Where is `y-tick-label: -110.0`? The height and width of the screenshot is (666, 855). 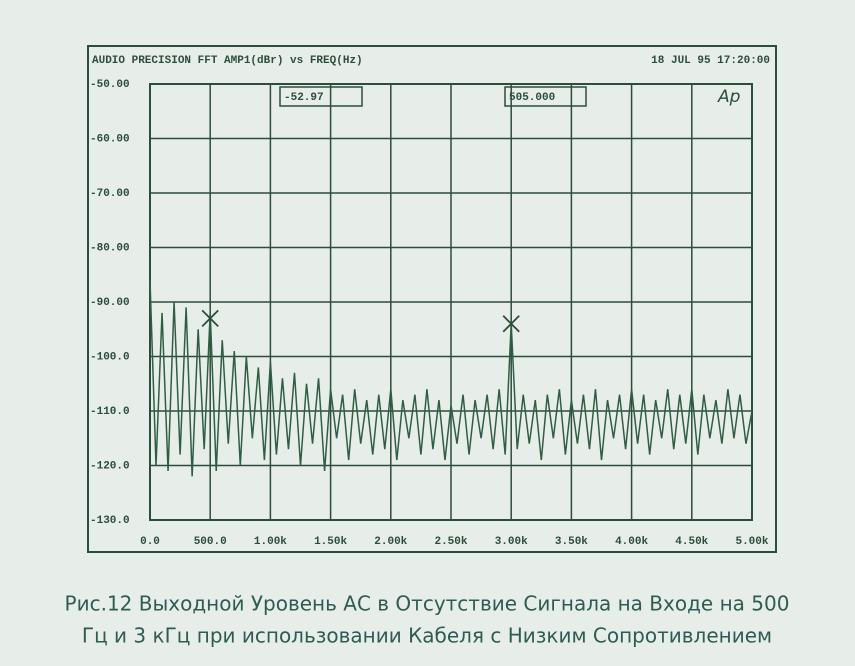 y-tick-label: -110.0 is located at coordinates (110, 412).